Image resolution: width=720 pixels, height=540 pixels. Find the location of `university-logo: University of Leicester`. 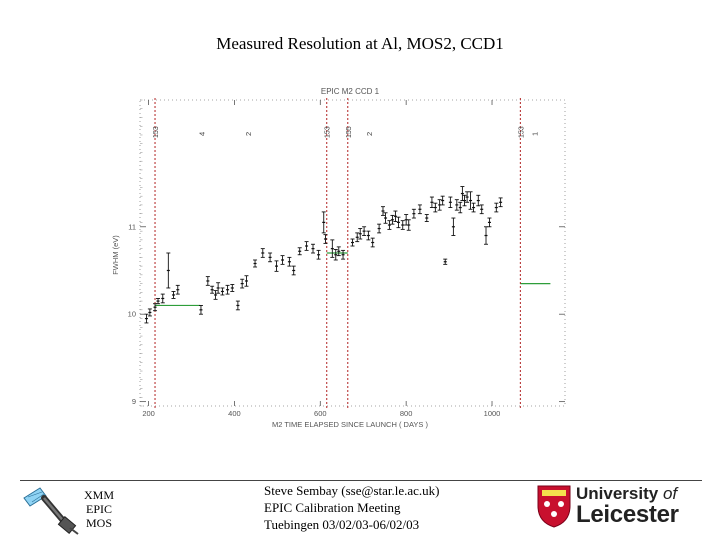

university-logo: University of Leicester is located at coordinates (621, 506).